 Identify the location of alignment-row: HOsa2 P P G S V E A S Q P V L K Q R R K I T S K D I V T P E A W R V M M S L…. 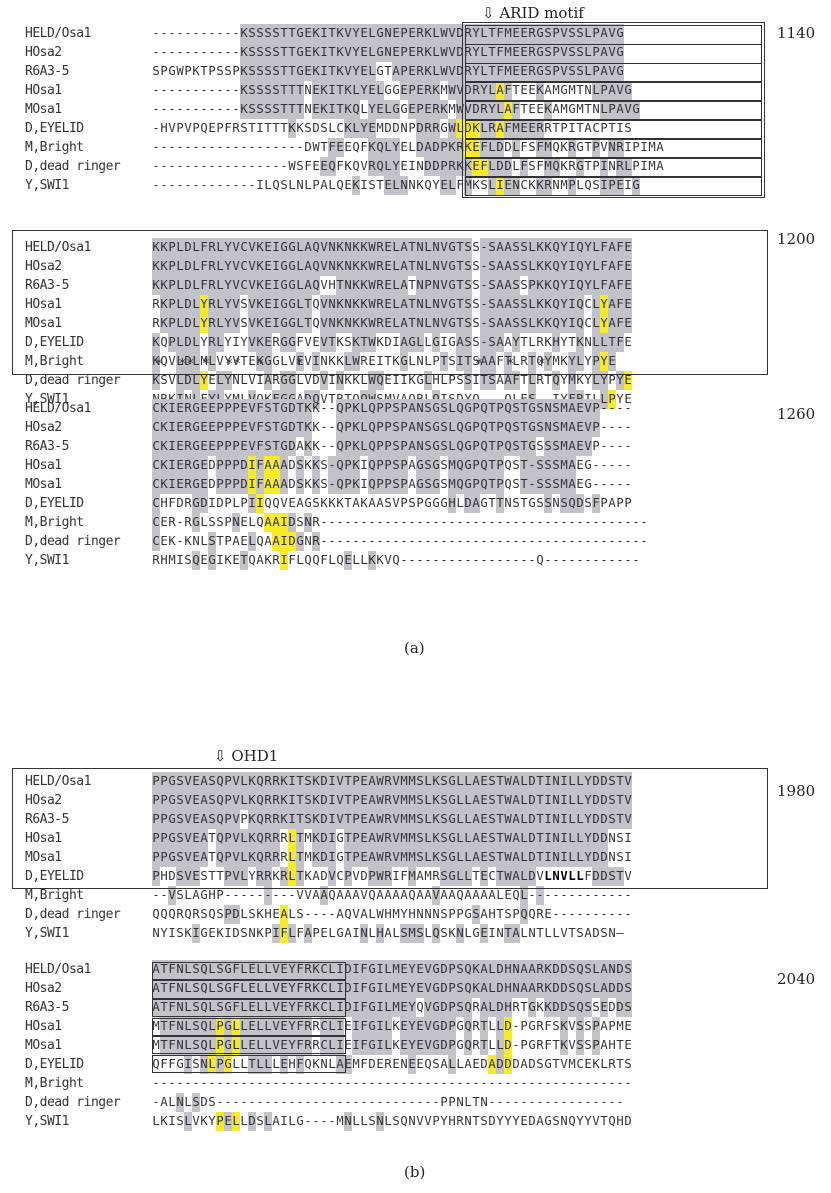
(405, 800).